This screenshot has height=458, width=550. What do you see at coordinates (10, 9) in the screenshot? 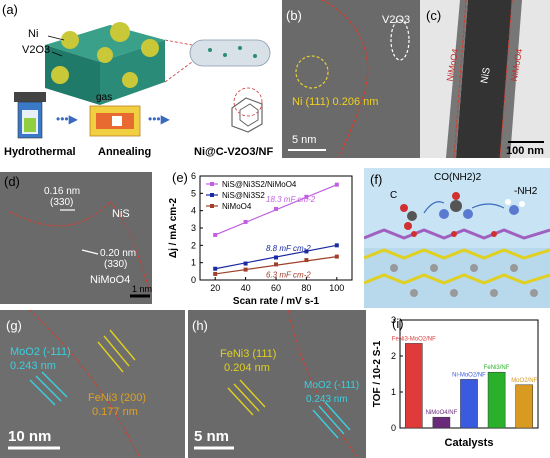
I see `panel-label-a: (a)` at bounding box center [10, 9].